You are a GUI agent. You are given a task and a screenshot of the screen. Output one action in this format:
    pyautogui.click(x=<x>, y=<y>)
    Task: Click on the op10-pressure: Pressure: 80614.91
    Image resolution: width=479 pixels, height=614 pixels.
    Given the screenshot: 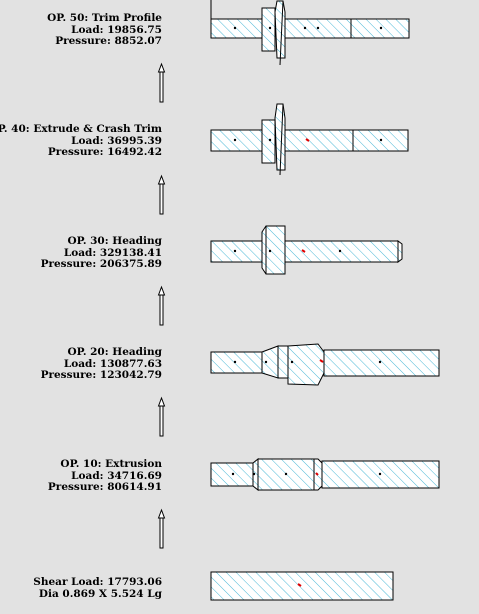 What is the action you would take?
    pyautogui.click(x=104, y=487)
    